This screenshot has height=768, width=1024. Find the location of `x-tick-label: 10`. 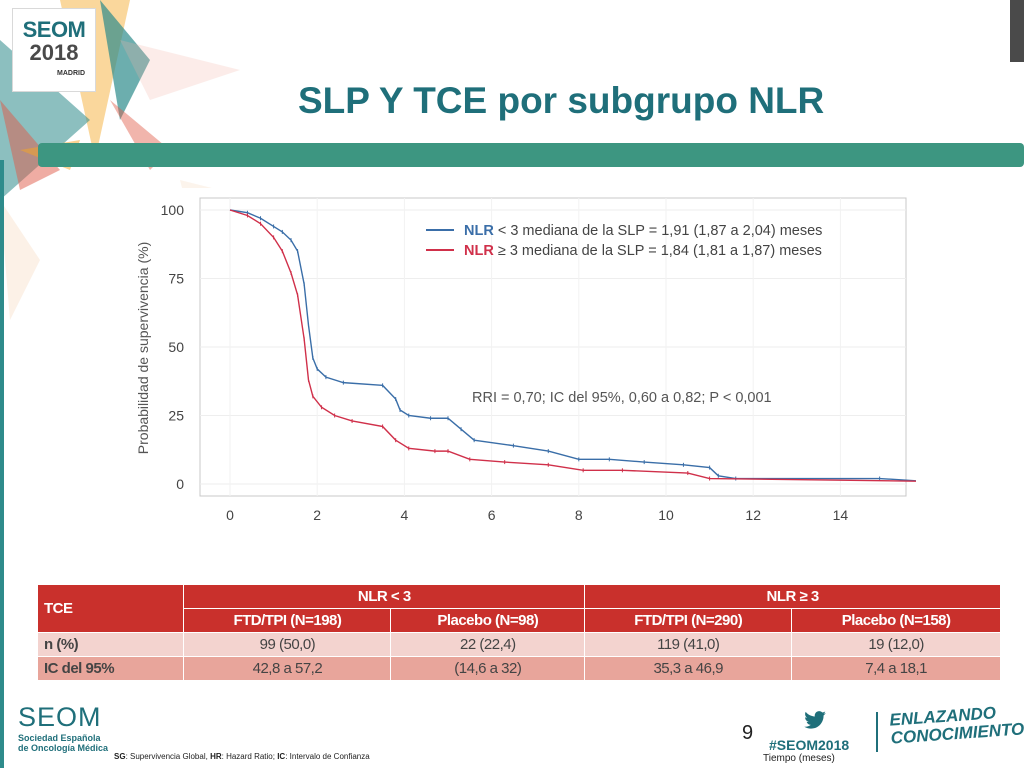

x-tick-label: 10 is located at coordinates (666, 515).